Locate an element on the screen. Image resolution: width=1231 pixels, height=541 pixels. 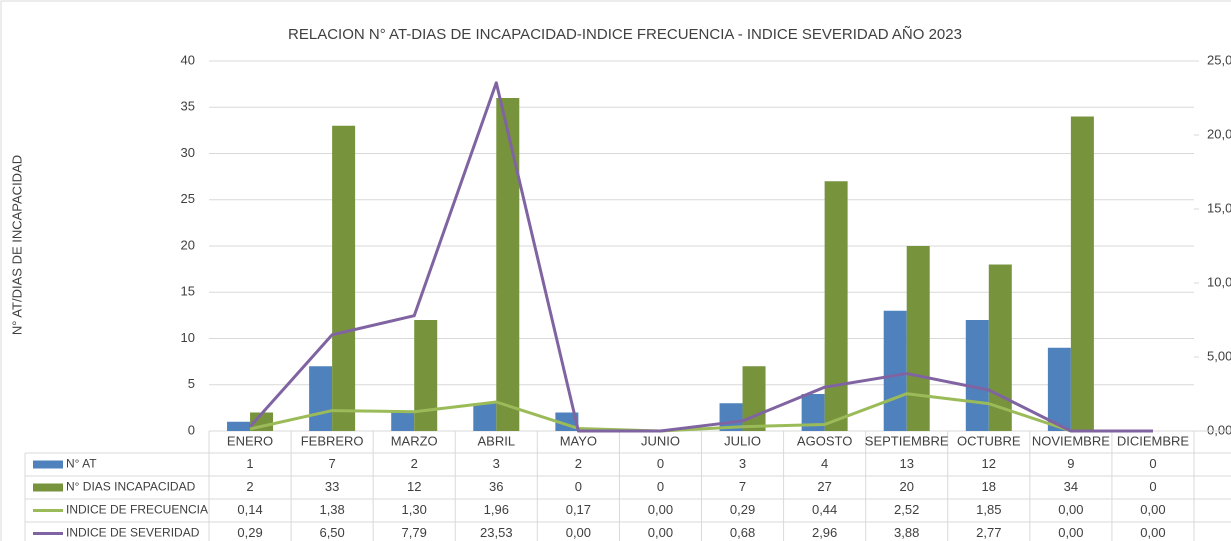
x-tick-label: JUNIO is located at coordinates (660, 440).